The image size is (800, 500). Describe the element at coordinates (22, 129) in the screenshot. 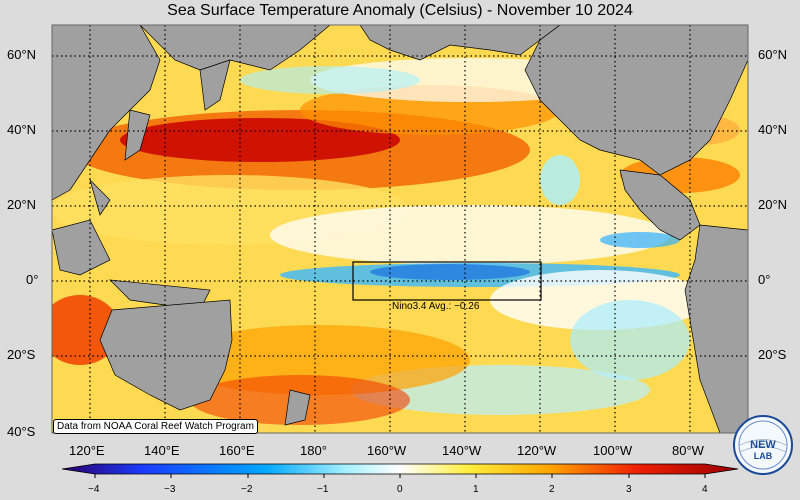

I see `lat-label-left: 40°N` at that location.